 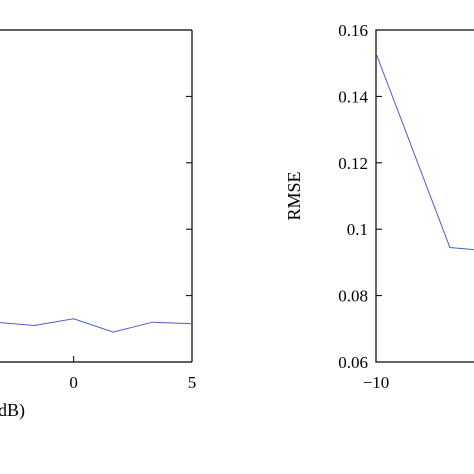 I want to click on right-y-tick-label-1: 0.08, so click(x=353, y=296).